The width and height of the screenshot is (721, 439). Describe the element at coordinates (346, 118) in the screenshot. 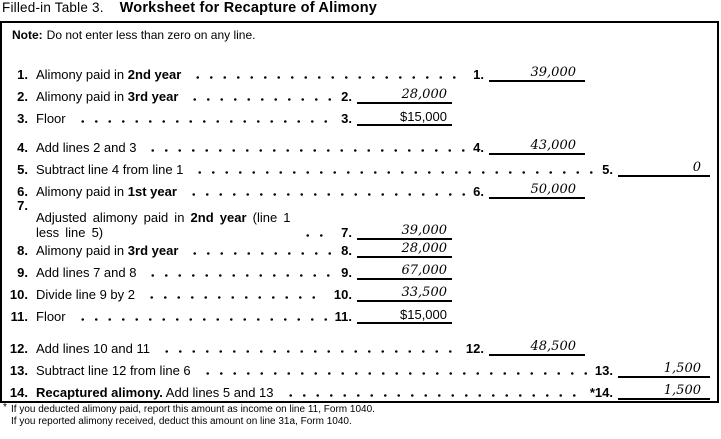

I see `answer-line-number: 3.` at that location.